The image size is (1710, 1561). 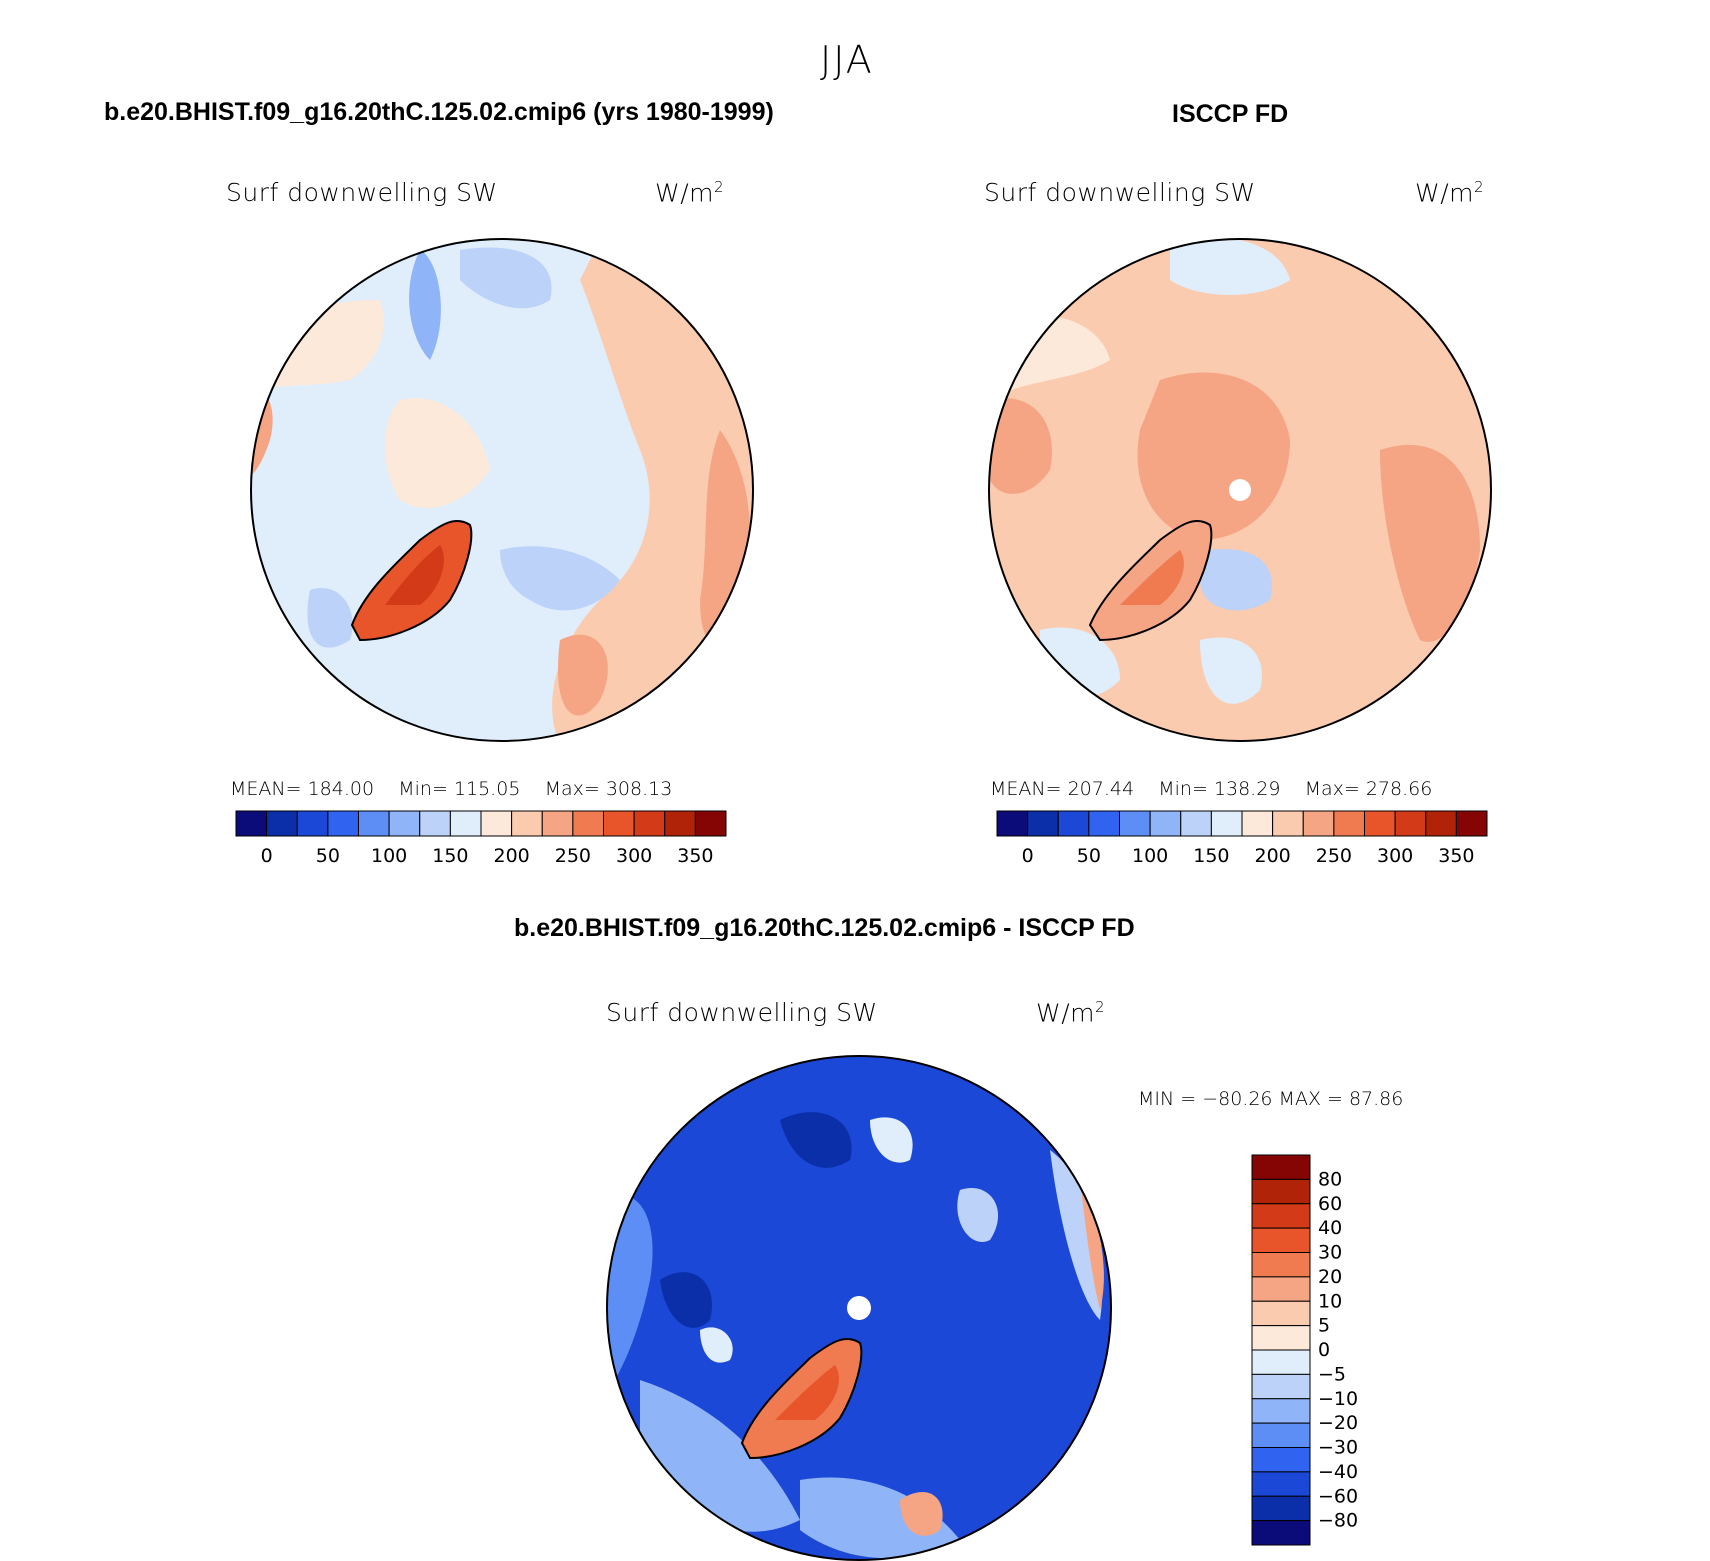 What do you see at coordinates (1399, 789) in the screenshot?
I see `panel2-max: 278.66` at bounding box center [1399, 789].